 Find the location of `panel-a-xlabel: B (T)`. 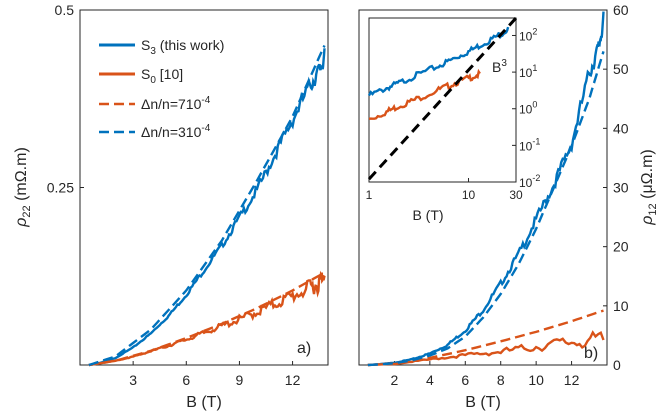

panel-a-xlabel: B (T) is located at coordinates (204, 402).